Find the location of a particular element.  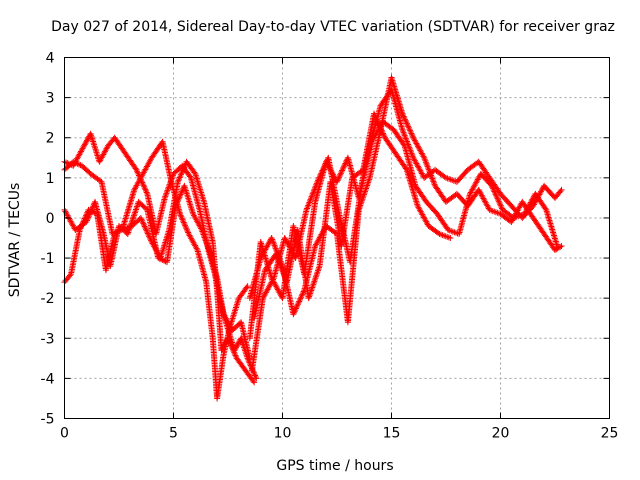

y-axis-label: SDTVAR / TECUs is located at coordinates (15, 240).